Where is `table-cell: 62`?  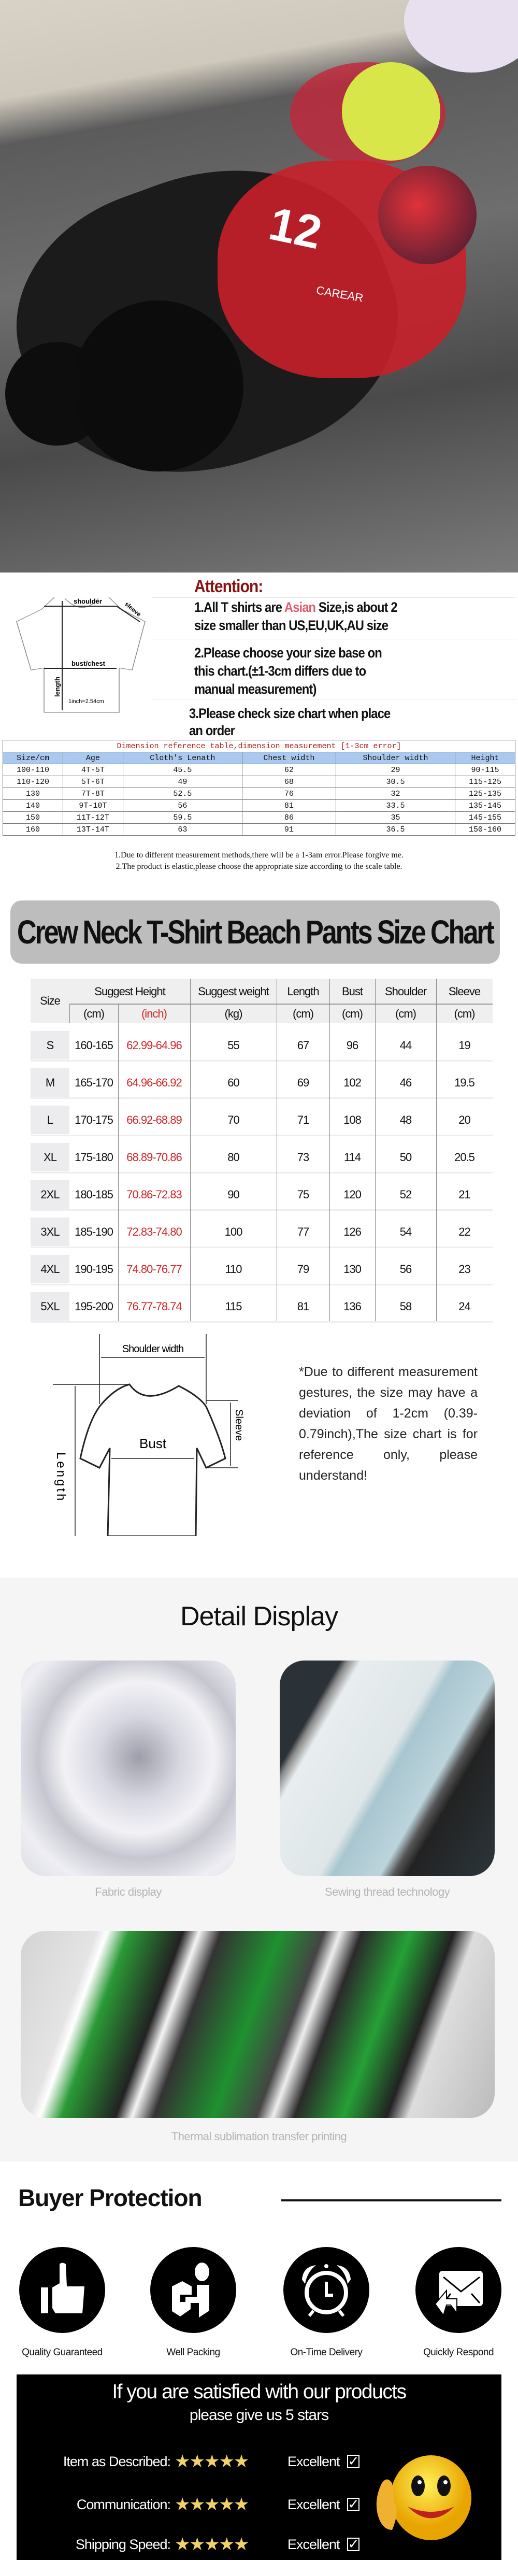 table-cell: 62 is located at coordinates (288, 770).